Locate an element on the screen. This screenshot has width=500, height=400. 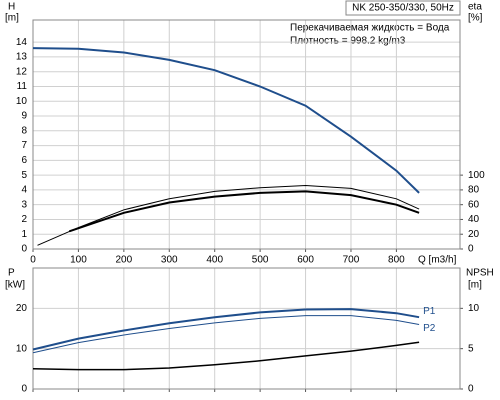
chart-title: NK 250-350/330, 50Hz is located at coordinates (403, 8).